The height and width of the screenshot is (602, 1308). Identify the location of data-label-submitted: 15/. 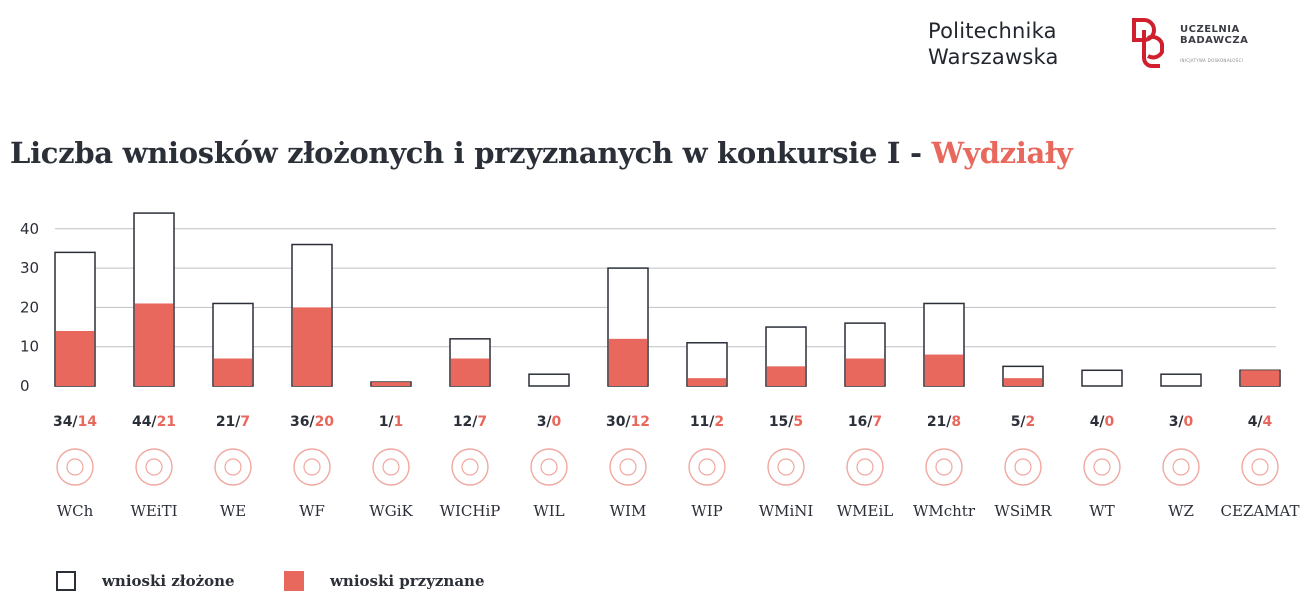
(781, 422).